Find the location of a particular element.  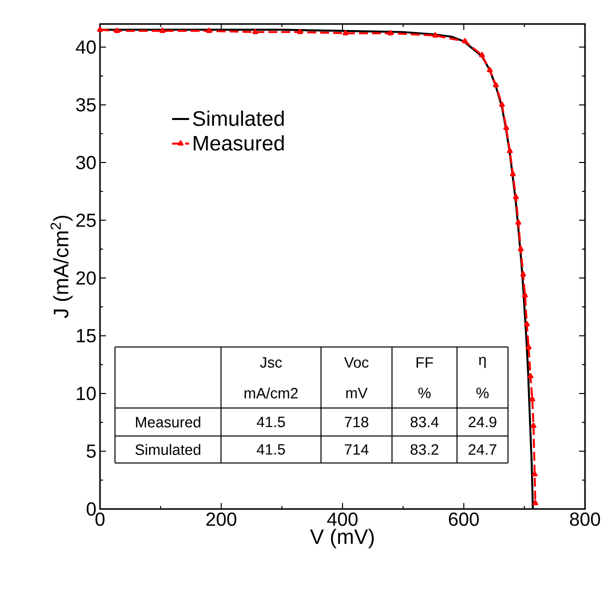

legend-label: Simulated is located at coordinates (238, 118).